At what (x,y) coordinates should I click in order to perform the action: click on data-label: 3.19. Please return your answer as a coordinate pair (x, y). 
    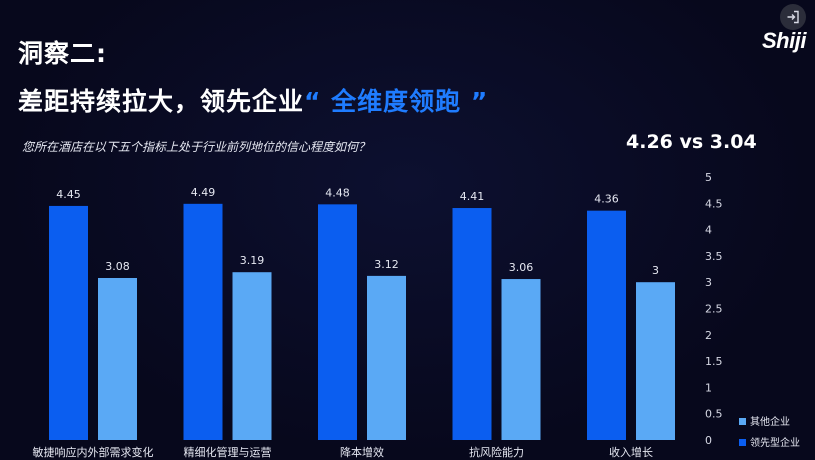
    Looking at the image, I should click on (252, 260).